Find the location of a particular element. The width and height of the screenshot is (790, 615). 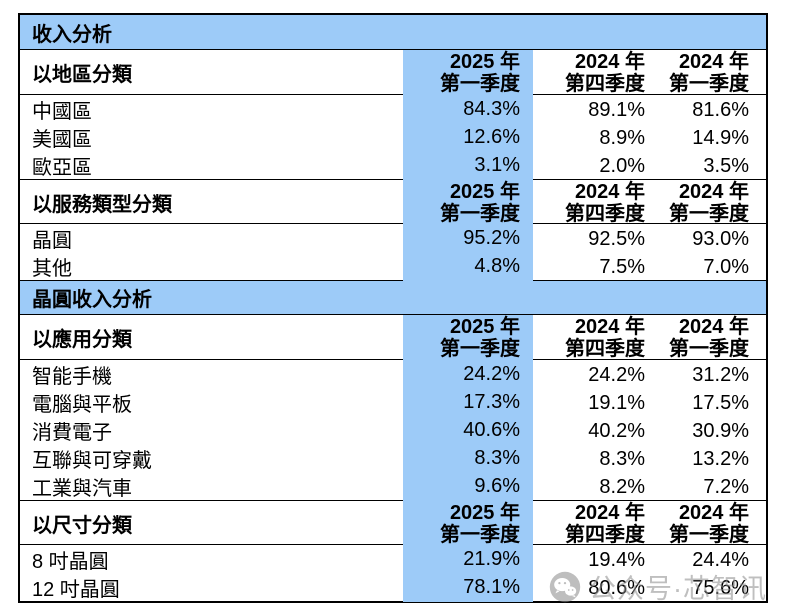

table-row: 工業與汽車 9.6% 8.2% 7.2% is located at coordinates (393, 486).